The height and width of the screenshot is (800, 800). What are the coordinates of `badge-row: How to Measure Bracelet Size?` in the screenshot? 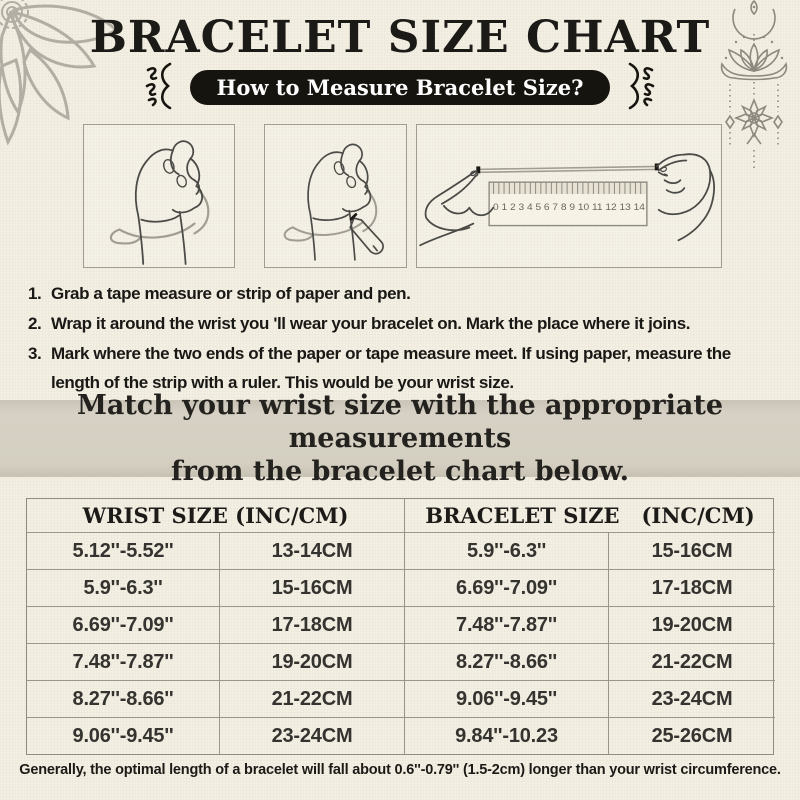 It's located at (400, 87).